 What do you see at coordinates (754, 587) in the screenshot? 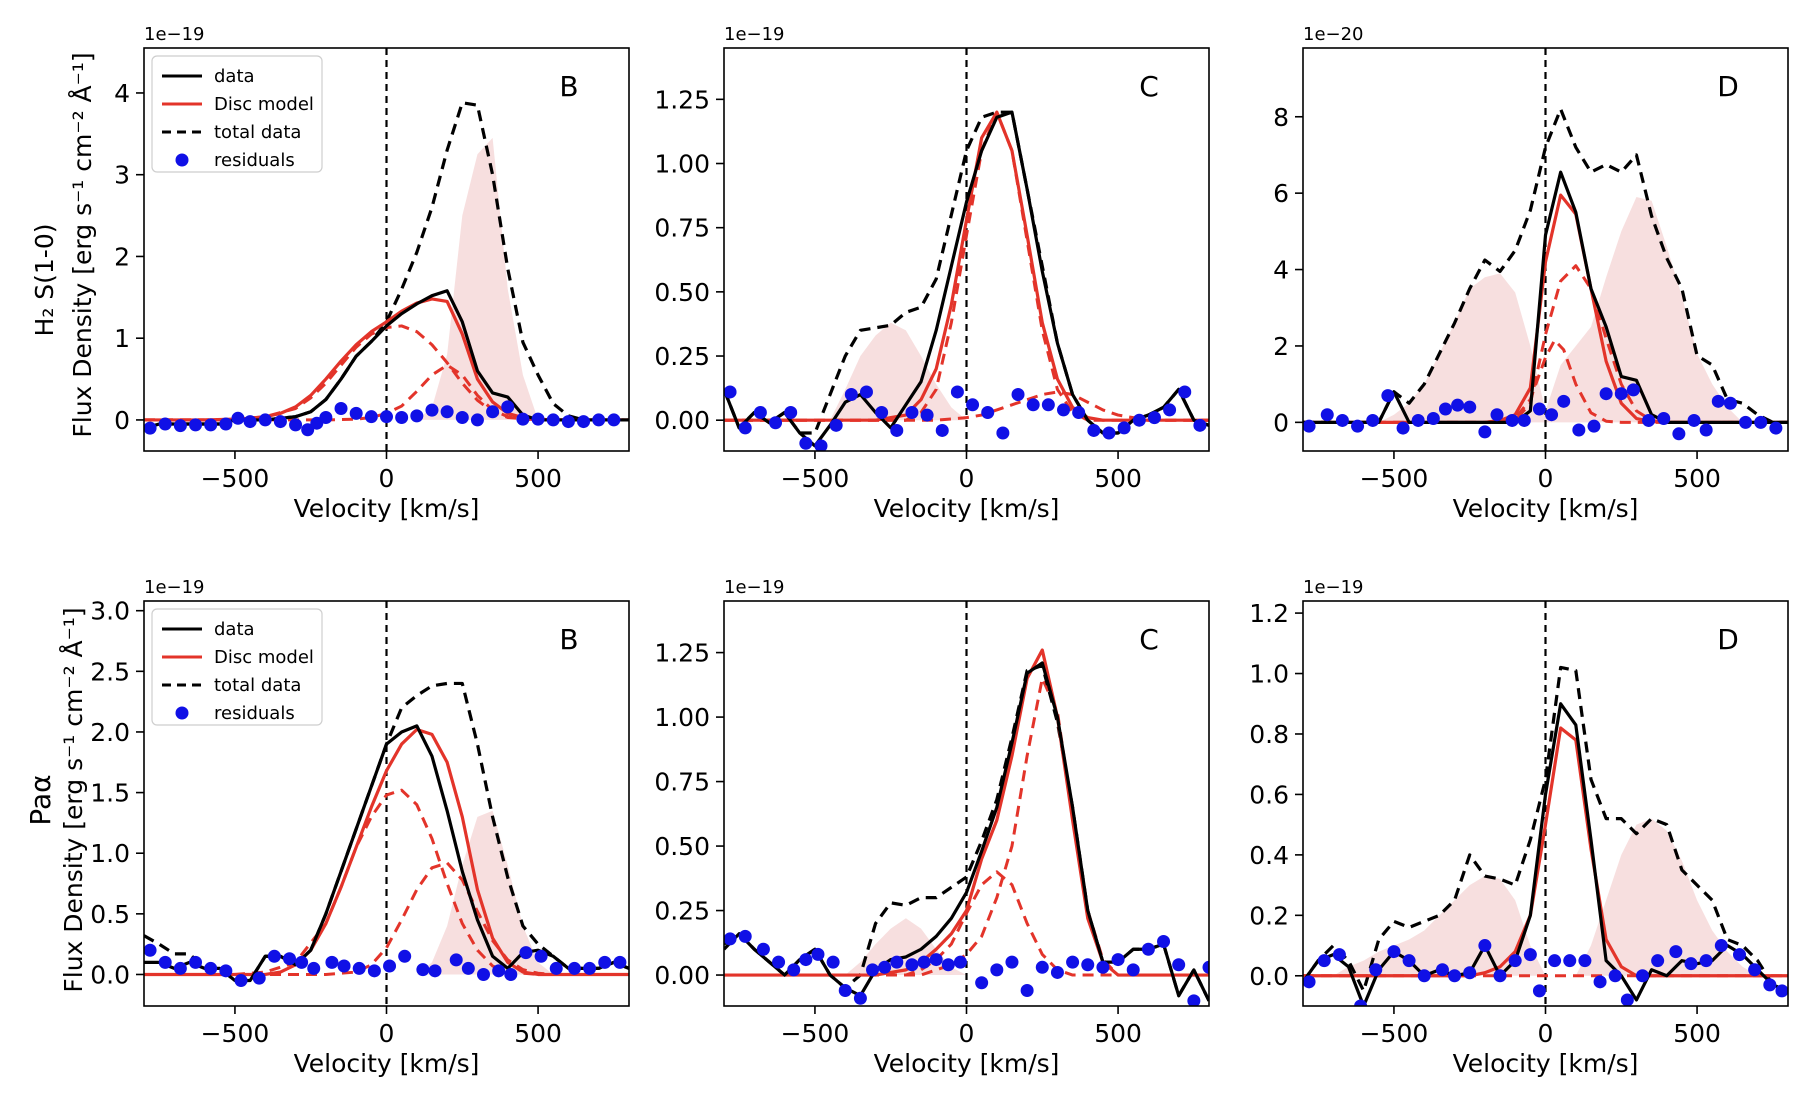
I see `y-exponent-label: 1e−19` at bounding box center [754, 587].